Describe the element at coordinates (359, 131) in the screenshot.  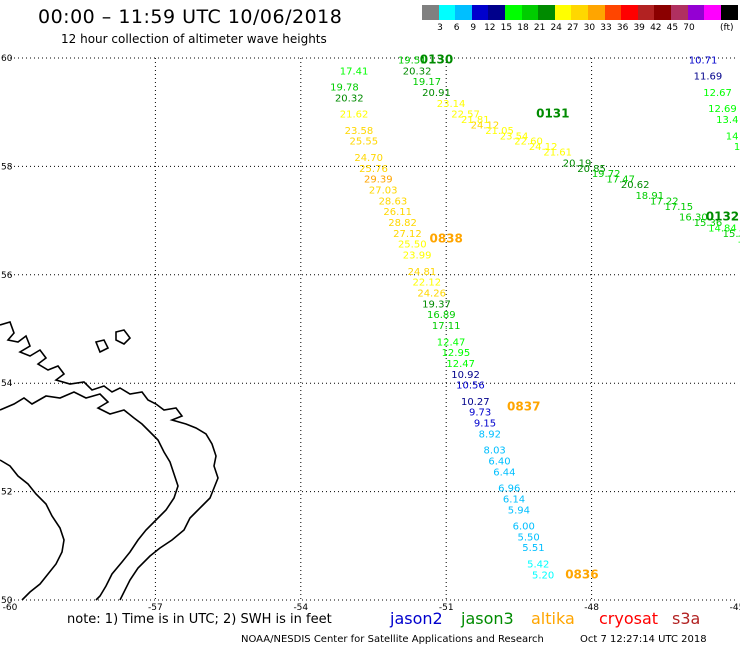
I see `wave-height-value: 23.58` at that location.